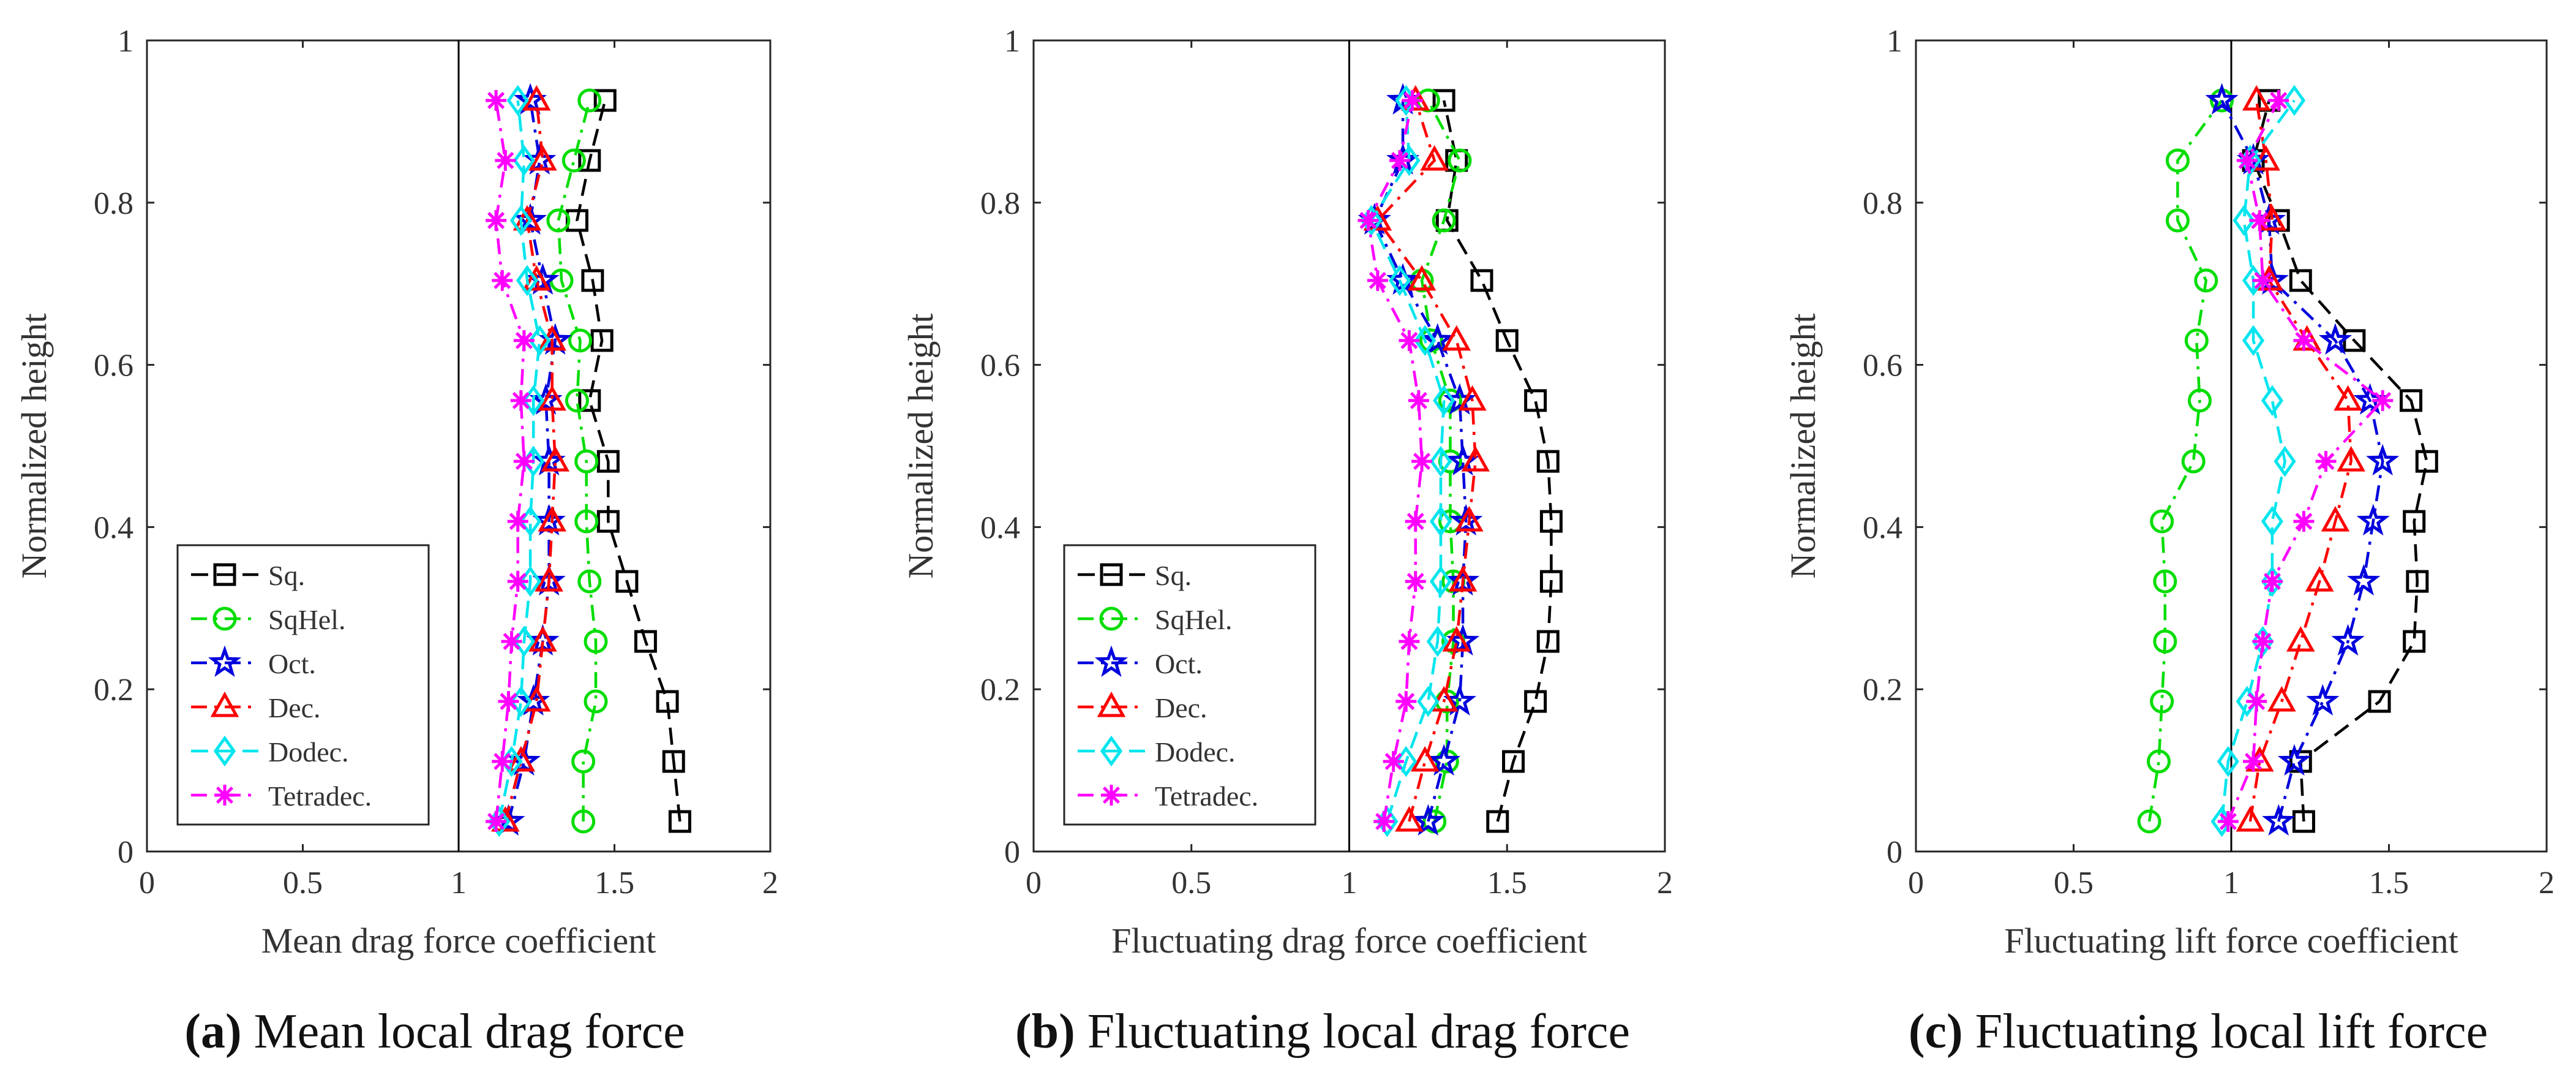 The width and height of the screenshot is (2576, 1080). I want to click on y-tick-label: 0.4, so click(113, 527).